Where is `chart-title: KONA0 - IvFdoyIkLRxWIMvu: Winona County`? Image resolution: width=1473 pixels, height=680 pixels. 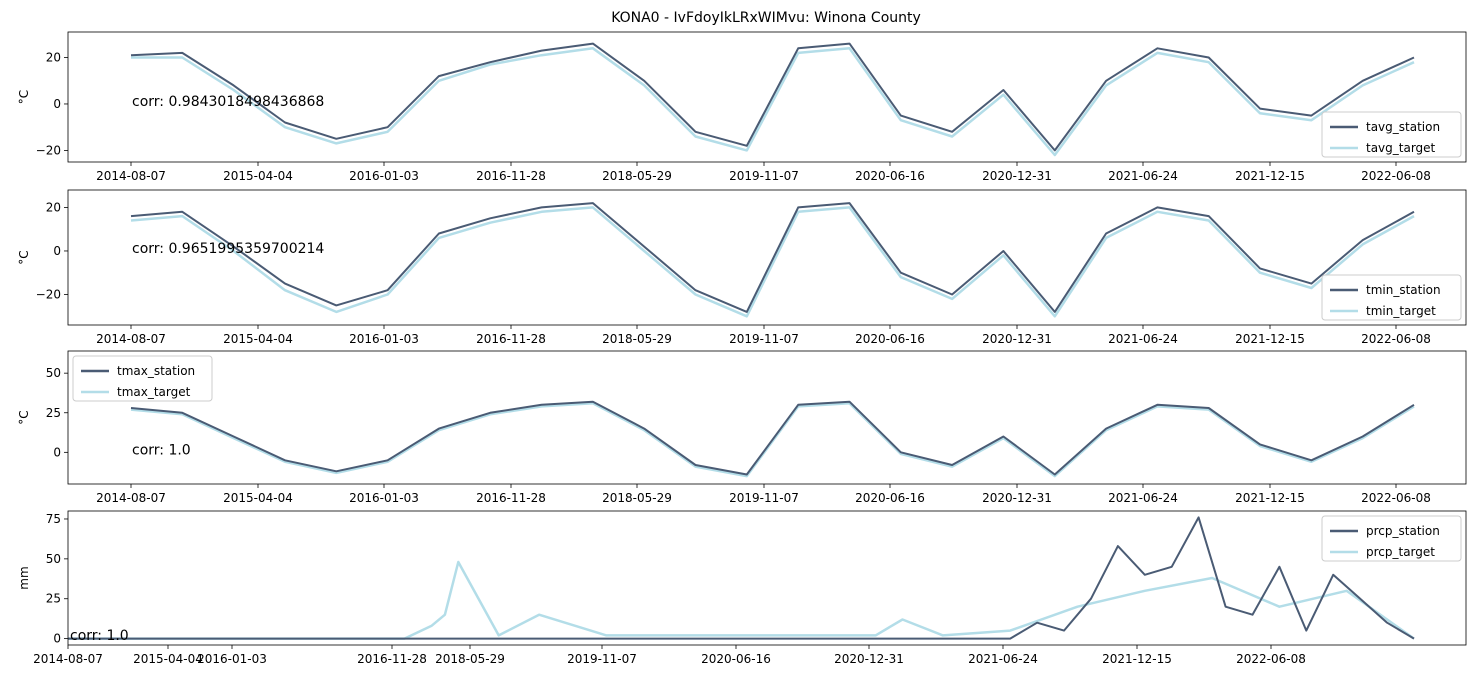 chart-title: KONA0 - IvFdoyIkLRxWIMvu: Winona County is located at coordinates (766, 18).